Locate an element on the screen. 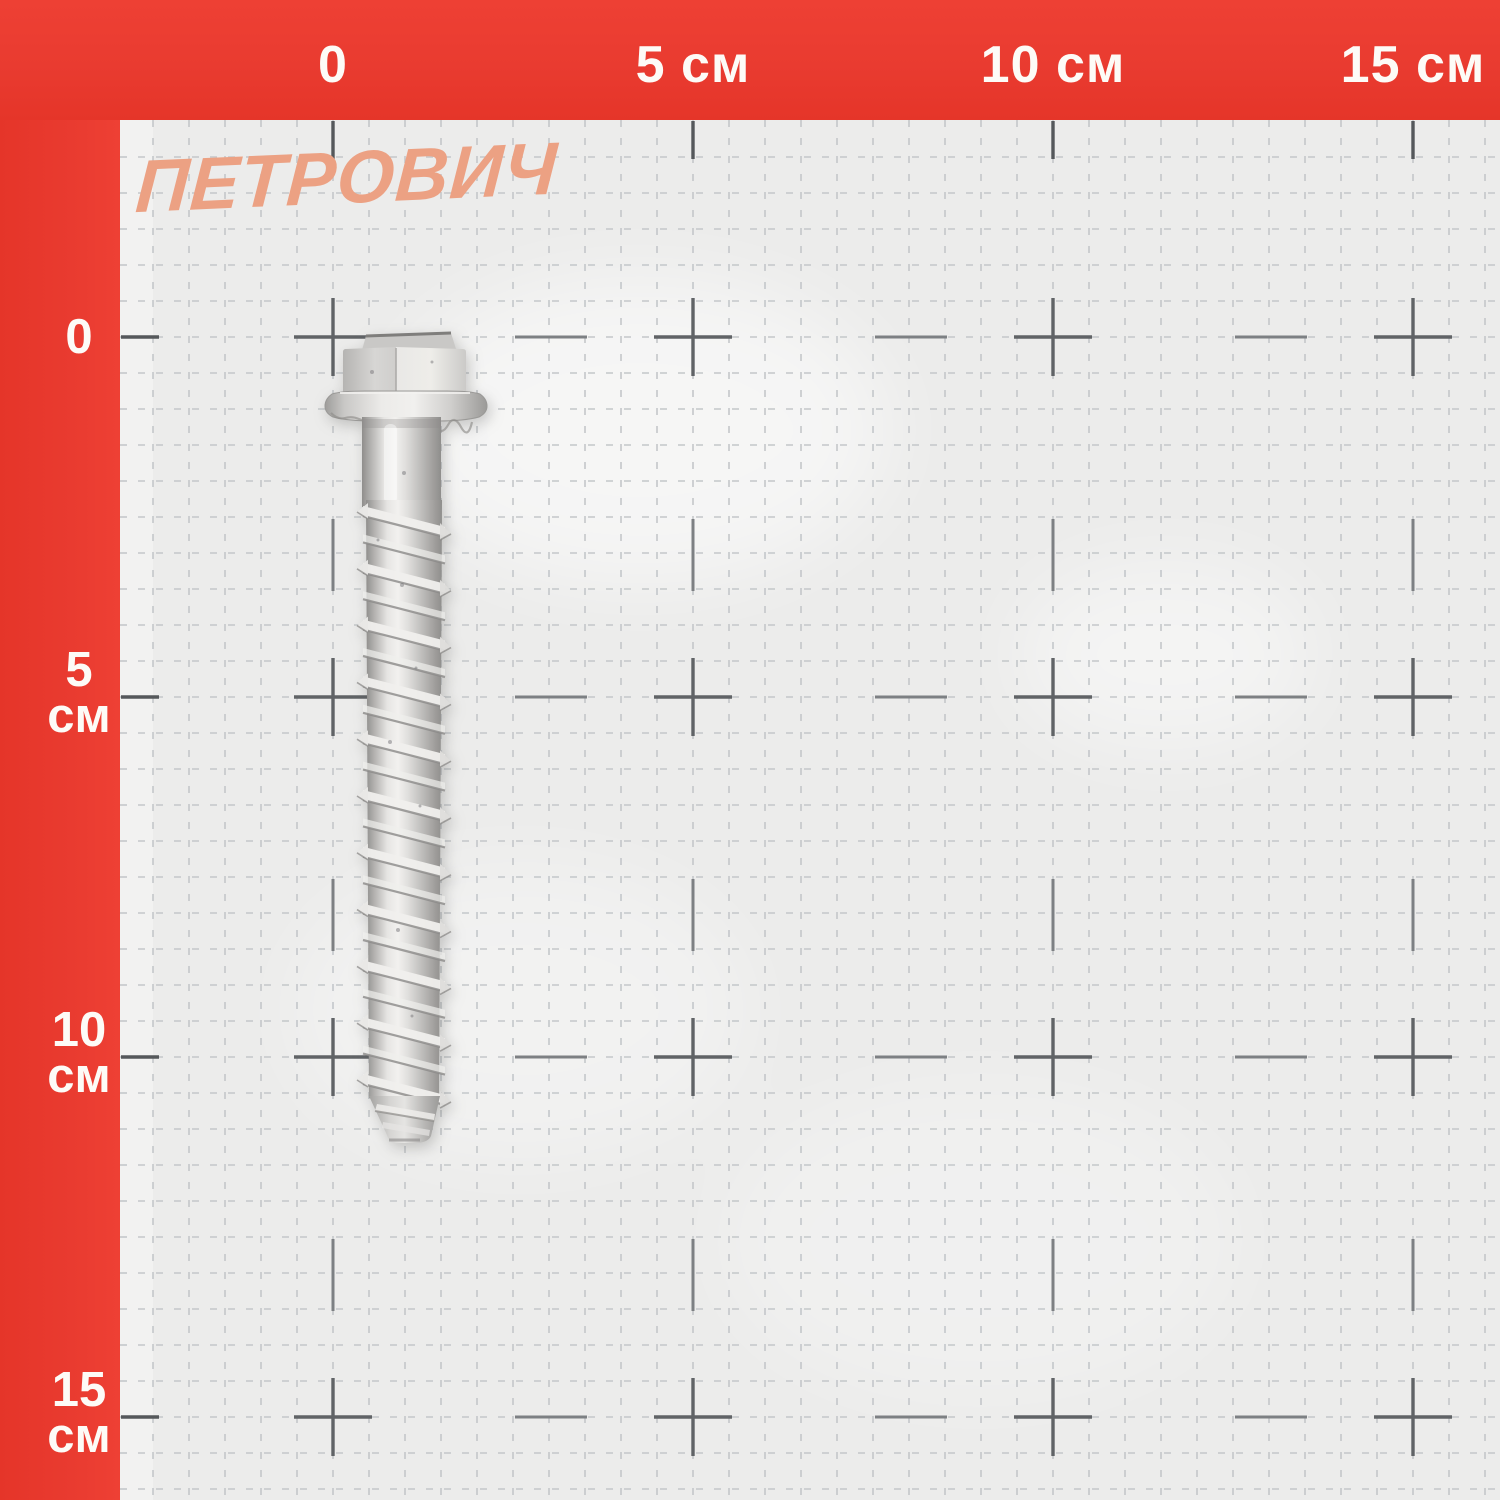 Image resolution: width=1500 pixels, height=1500 pixels. ruler-label-left-10cm: 10 см is located at coordinates (79, 1053).